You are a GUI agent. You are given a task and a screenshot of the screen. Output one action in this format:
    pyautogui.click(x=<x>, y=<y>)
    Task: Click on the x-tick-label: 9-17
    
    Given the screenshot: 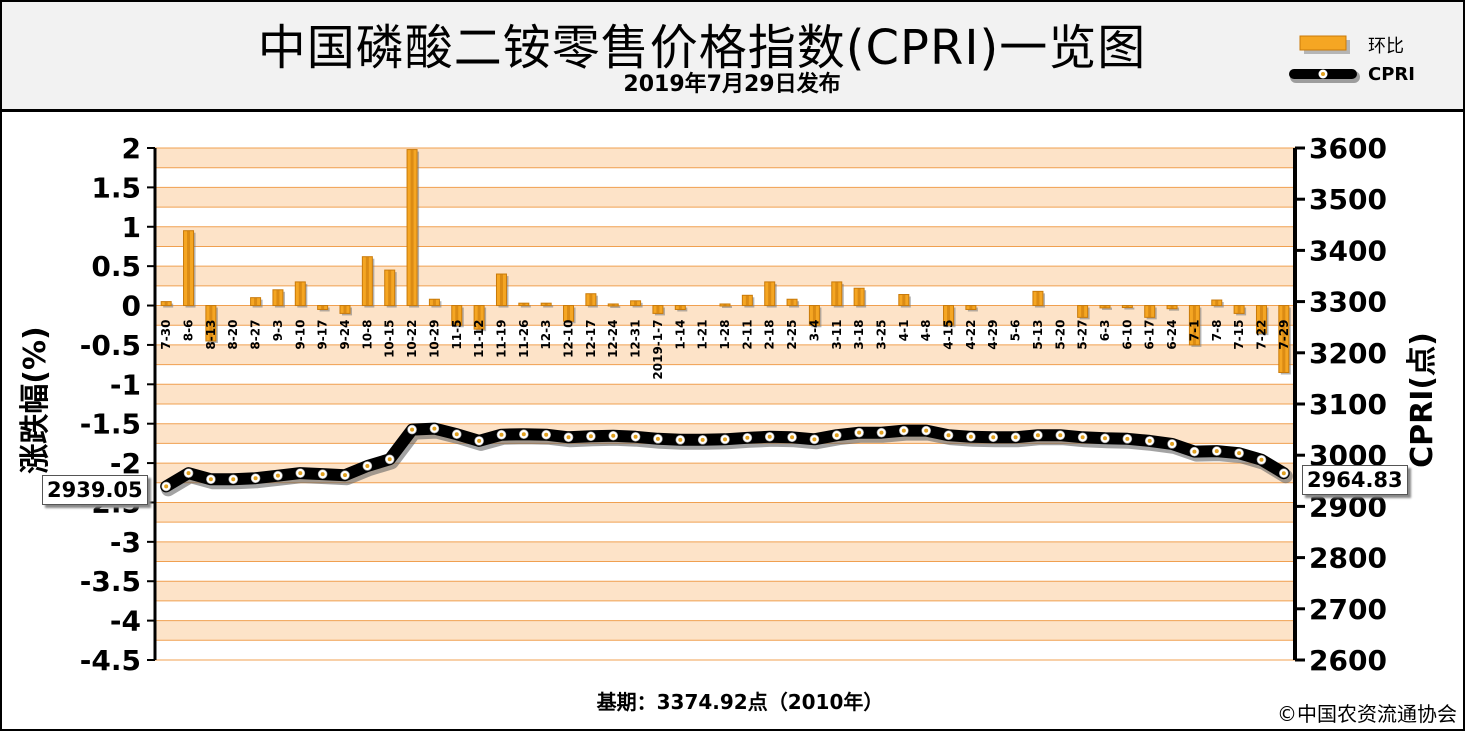 What is the action you would take?
    pyautogui.click(x=323, y=335)
    